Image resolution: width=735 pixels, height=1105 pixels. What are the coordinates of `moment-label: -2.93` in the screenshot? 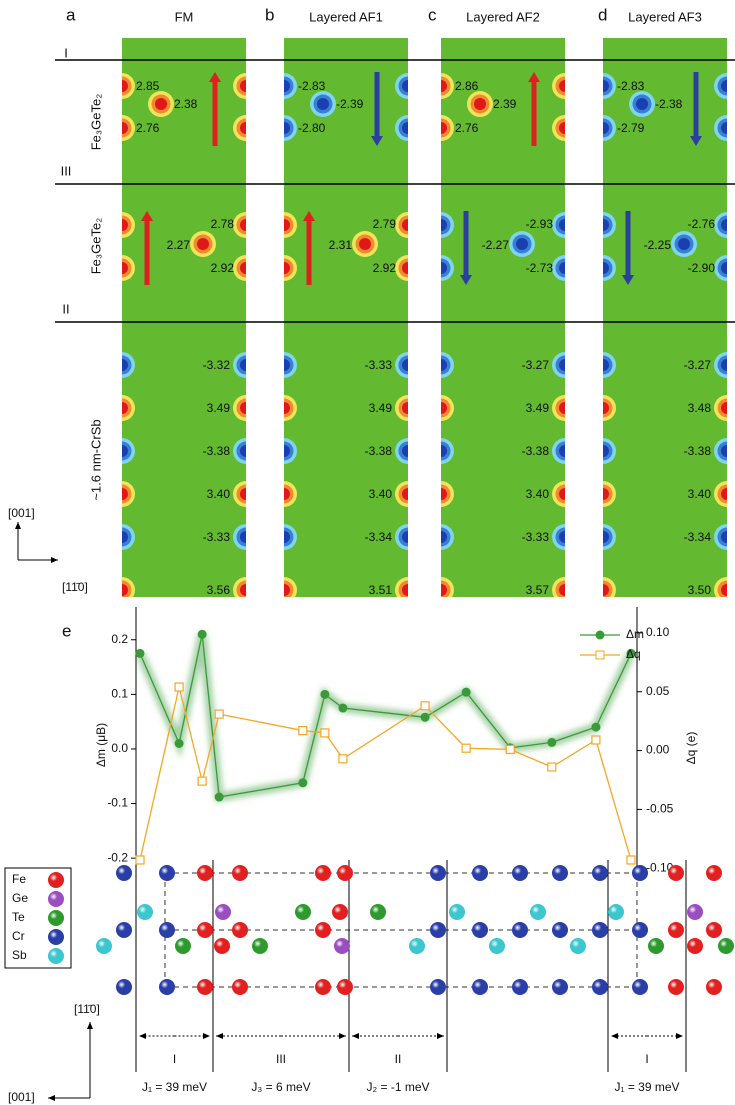 It's located at (540, 224).